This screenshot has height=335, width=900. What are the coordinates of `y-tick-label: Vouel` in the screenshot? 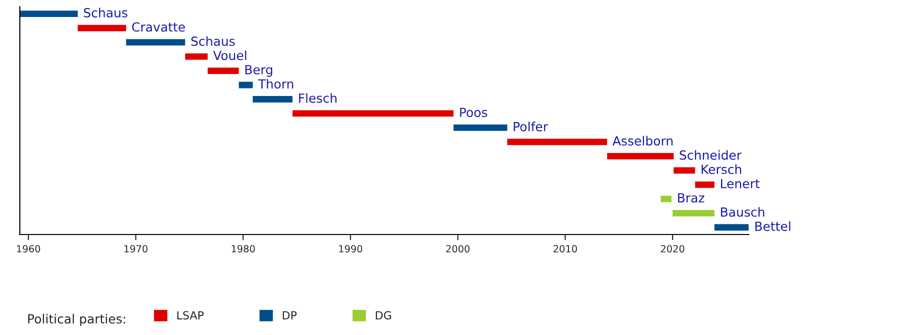 It's located at (229, 55).